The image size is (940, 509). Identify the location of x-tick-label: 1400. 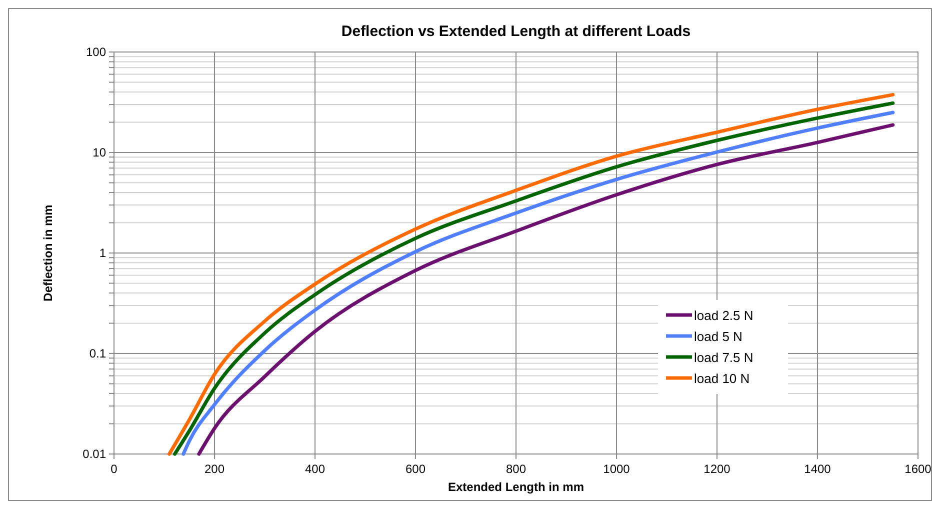
(818, 469).